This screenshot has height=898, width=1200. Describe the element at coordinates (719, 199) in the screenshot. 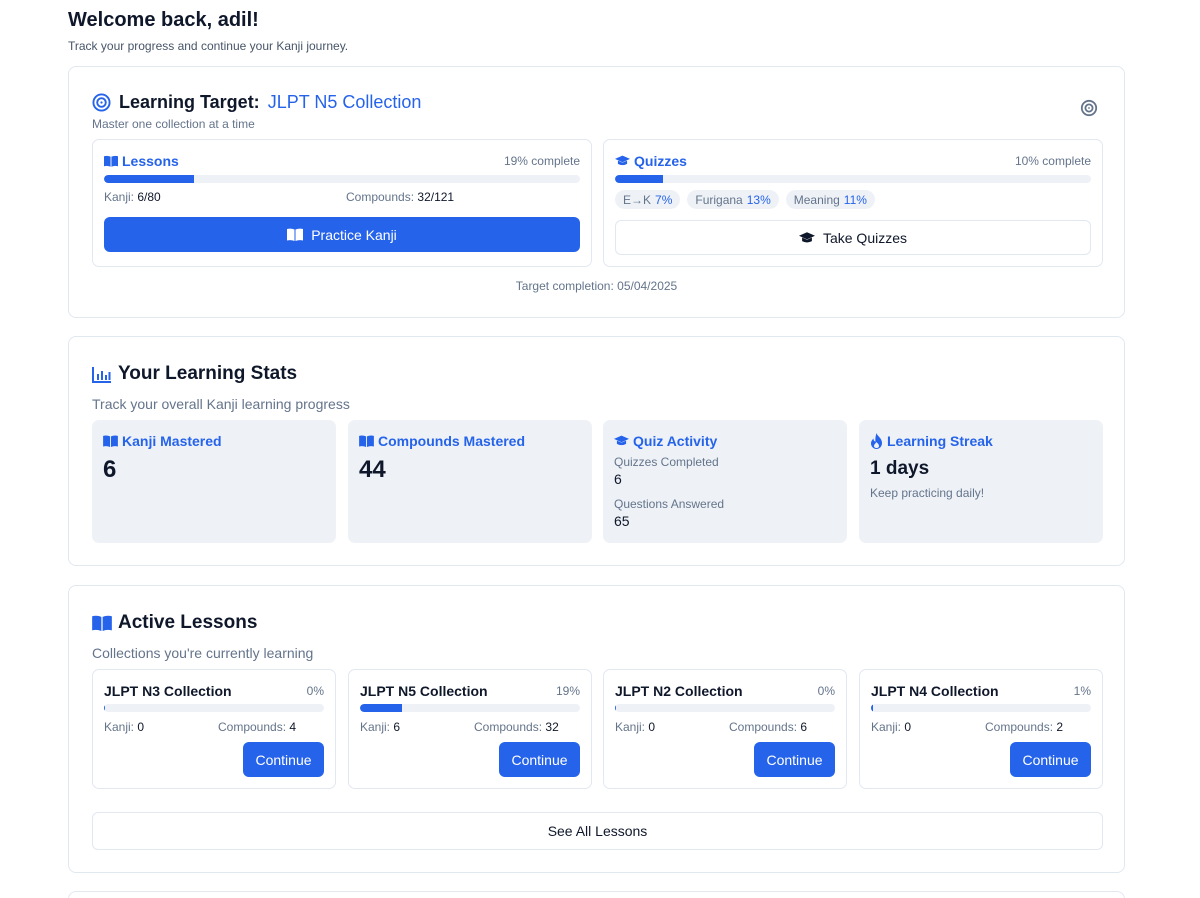

I see `pill-label: Furigana` at that location.